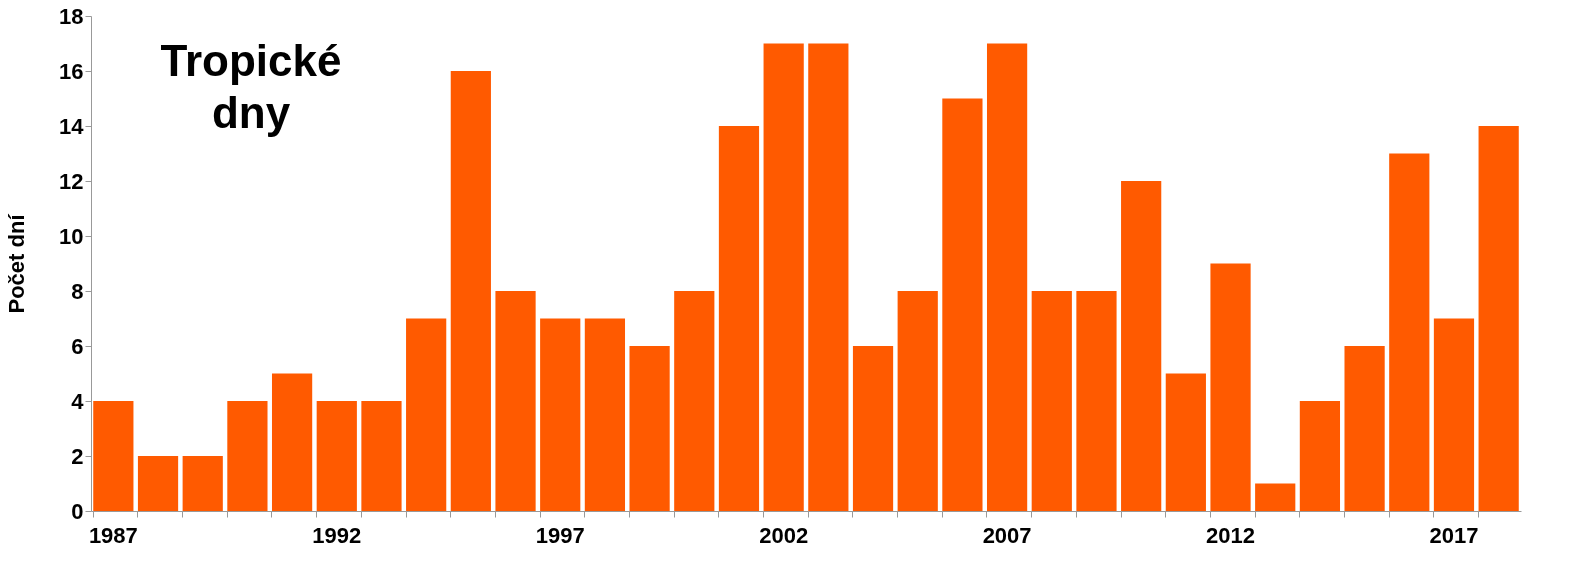 The height and width of the screenshot is (583, 1583). Describe the element at coordinates (72, 126) in the screenshot. I see `y-tick-label: 14` at that location.